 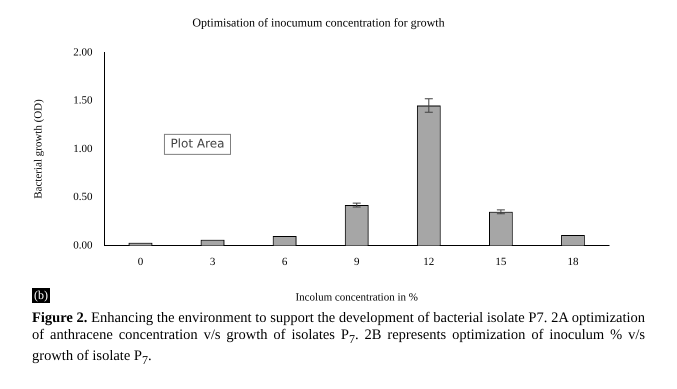 I want to click on x-tick-label: 15, so click(x=501, y=262).